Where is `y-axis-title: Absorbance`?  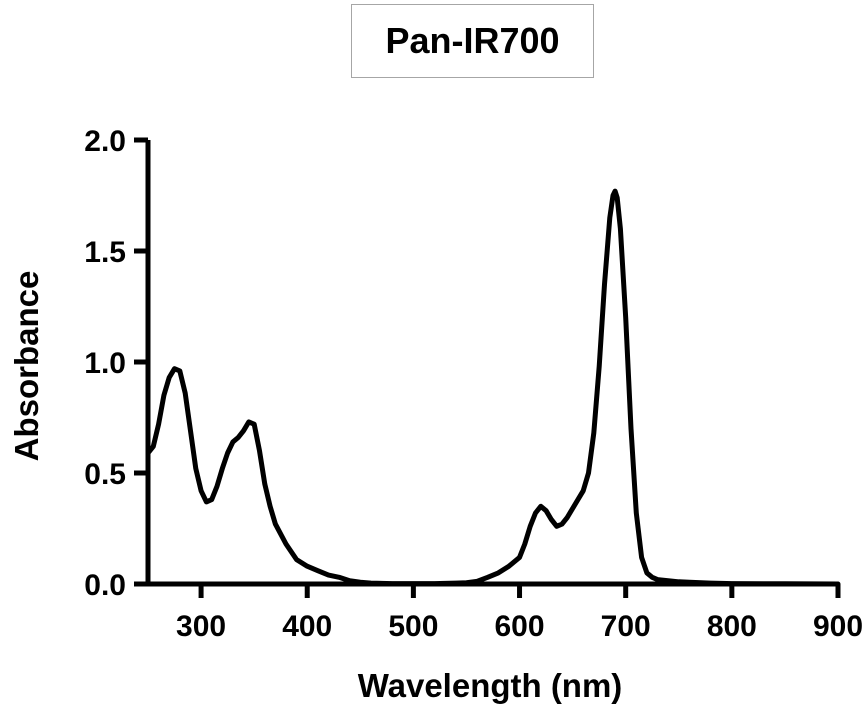 y-axis-title: Absorbance is located at coordinates (26, 366).